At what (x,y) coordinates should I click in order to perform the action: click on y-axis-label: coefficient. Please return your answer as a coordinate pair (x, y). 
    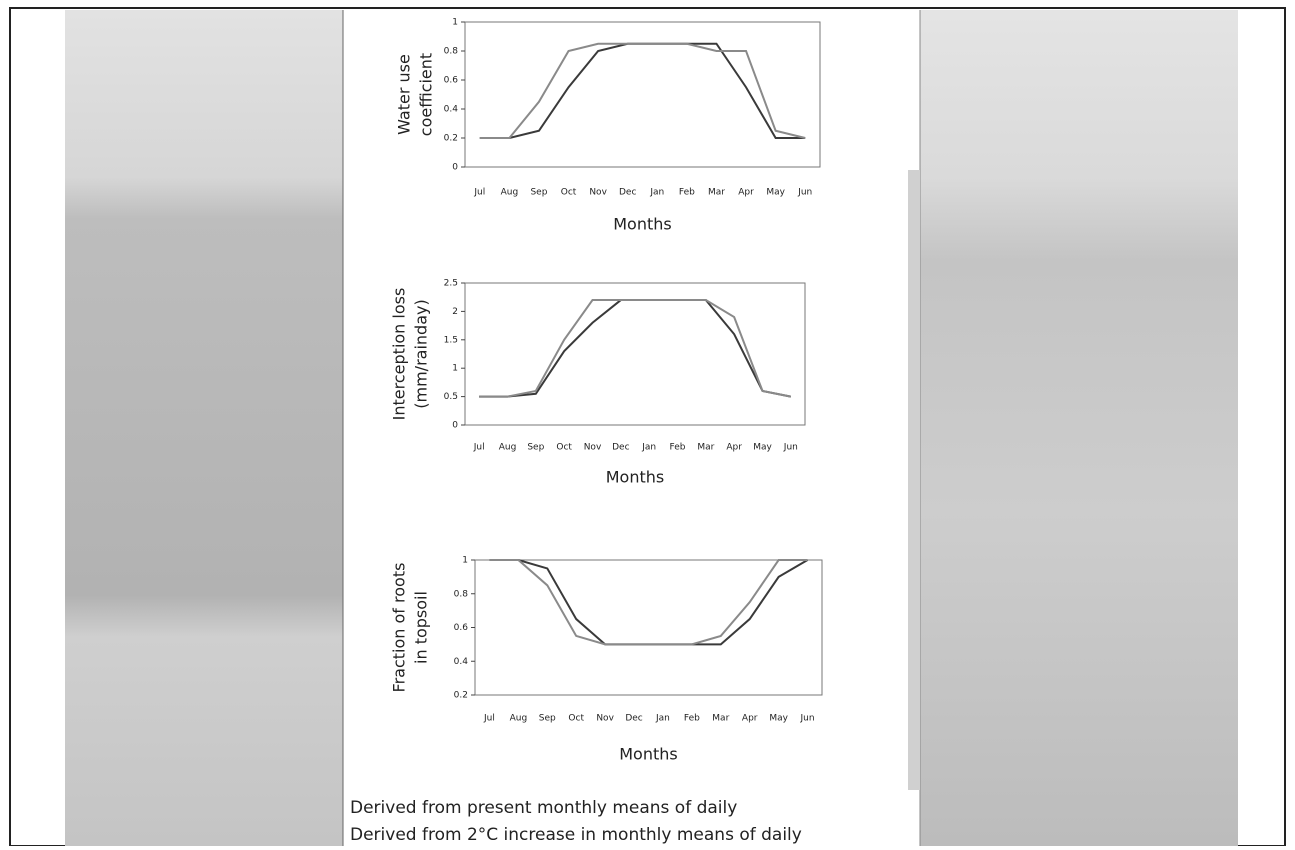
    Looking at the image, I should click on (426, 94).